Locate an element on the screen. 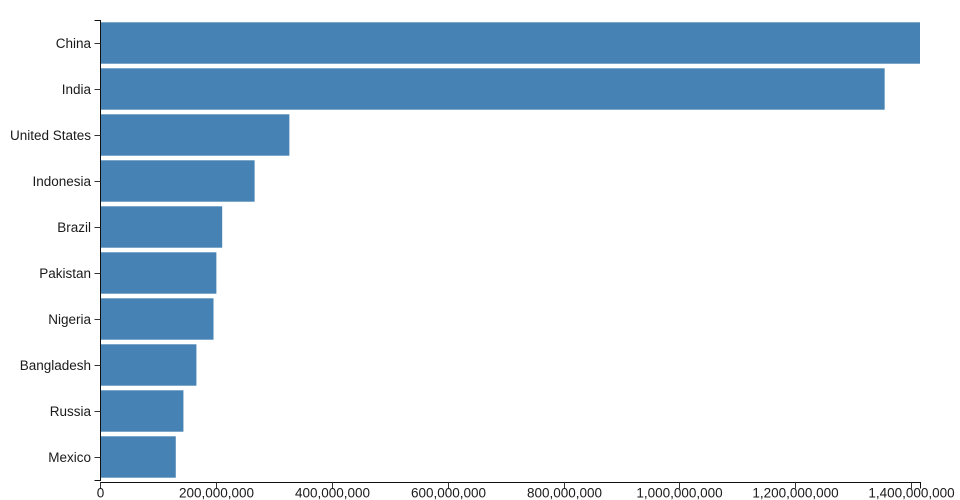 The height and width of the screenshot is (500, 960). y-tick-label-brazil: Brazil is located at coordinates (74, 227).